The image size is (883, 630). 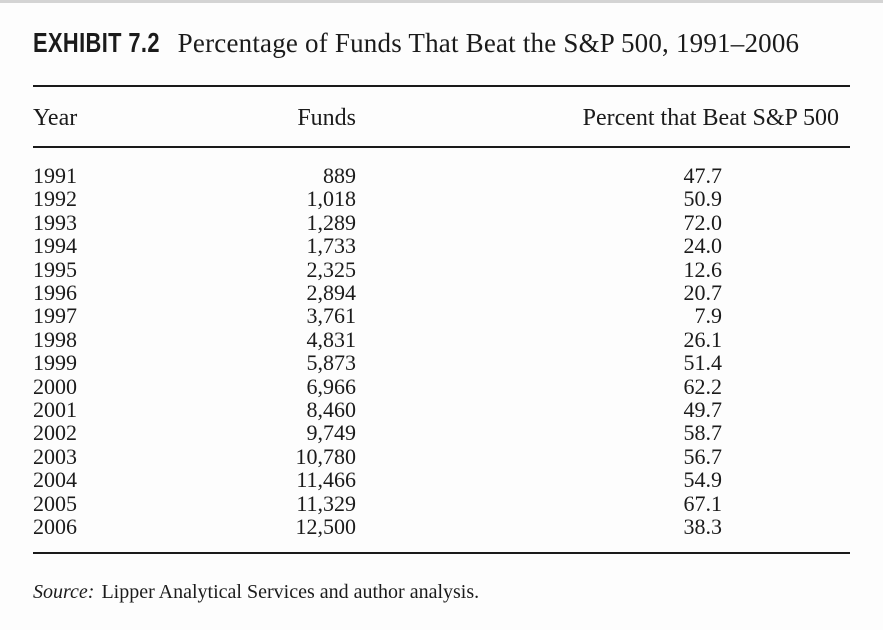 What do you see at coordinates (703, 199) in the screenshot?
I see `percent-cell: 50.9` at bounding box center [703, 199].